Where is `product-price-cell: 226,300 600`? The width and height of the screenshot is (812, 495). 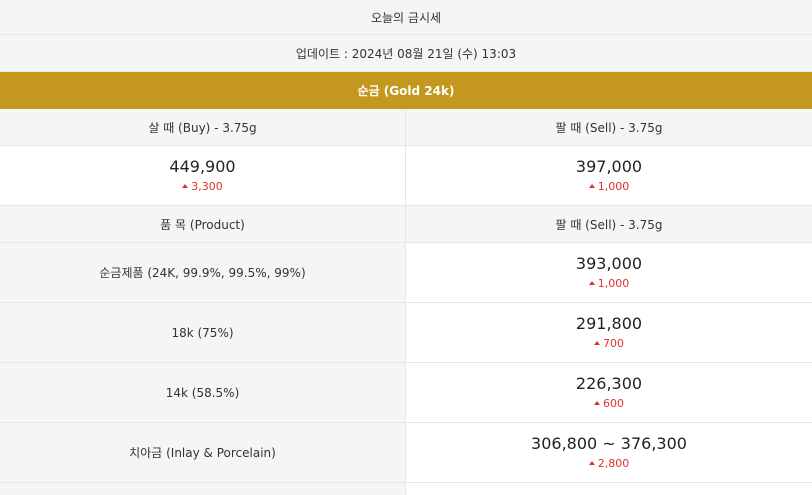 product-price-cell: 226,300 600 is located at coordinates (609, 392).